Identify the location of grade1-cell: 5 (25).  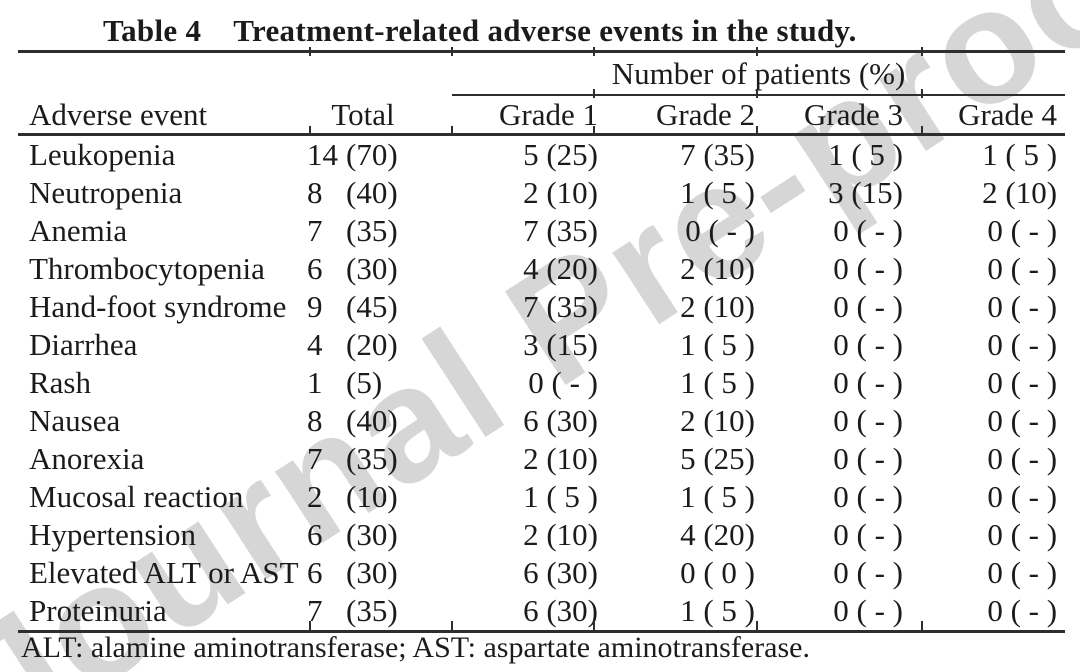
(560, 154).